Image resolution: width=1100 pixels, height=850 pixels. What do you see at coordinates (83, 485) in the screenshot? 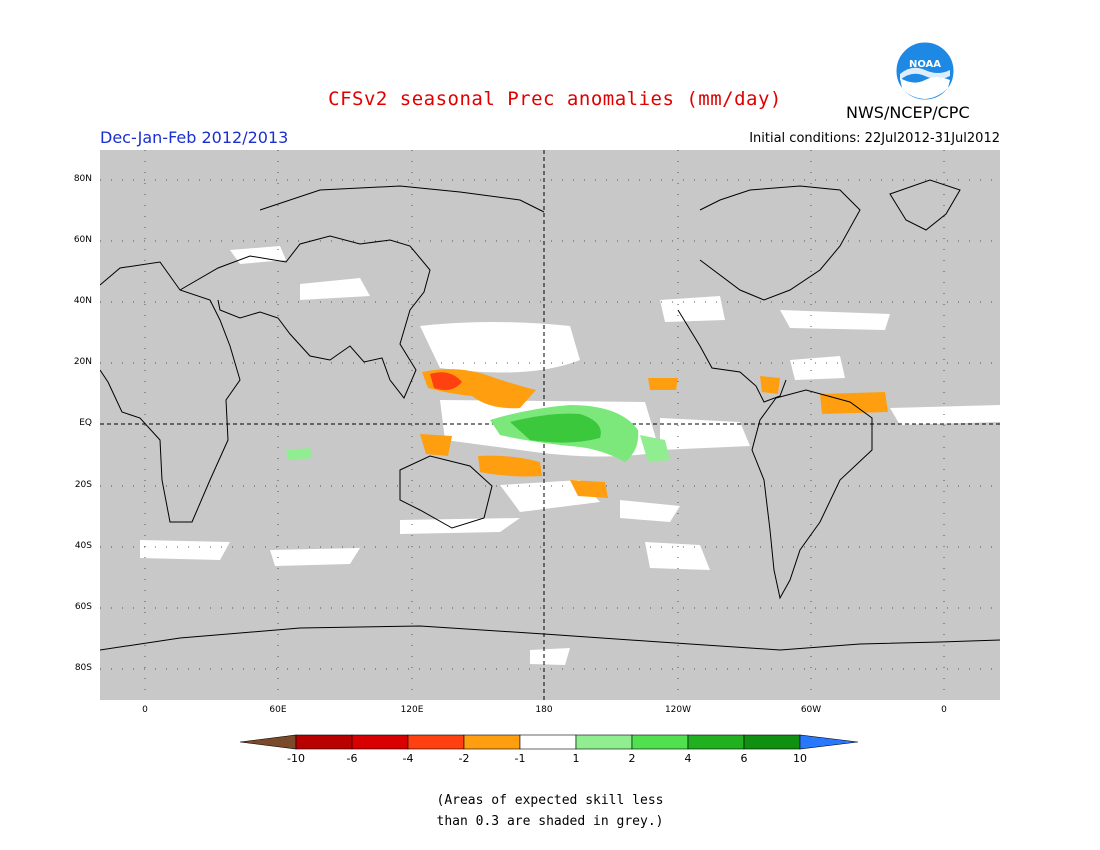
I see `lat-label: 20S` at bounding box center [83, 485].